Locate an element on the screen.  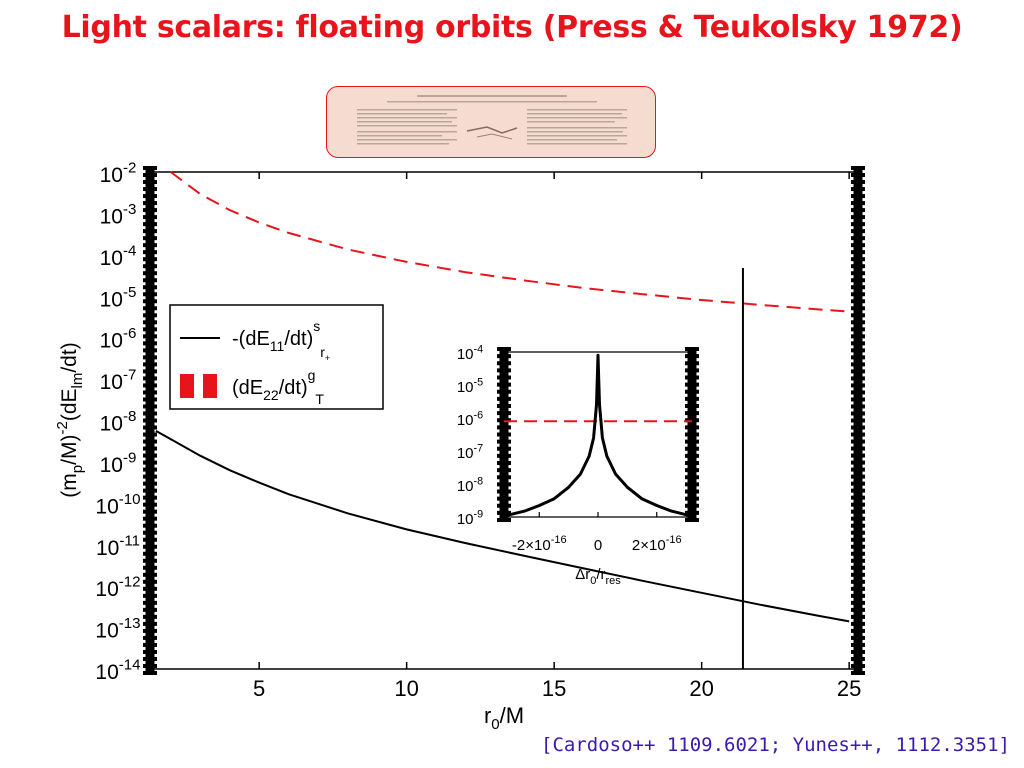
y-tick-label: 10⁻⁸ is located at coordinates (118, 421).